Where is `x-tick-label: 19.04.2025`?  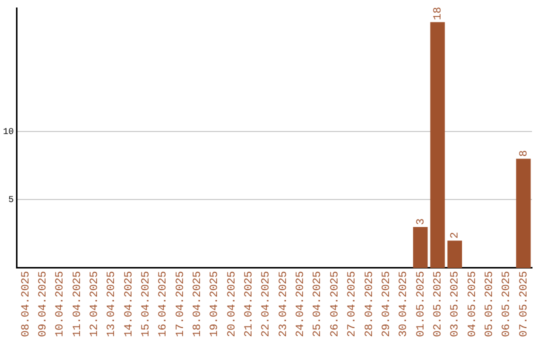
x-tick-label: 19.04.2025 is located at coordinates (215, 304).